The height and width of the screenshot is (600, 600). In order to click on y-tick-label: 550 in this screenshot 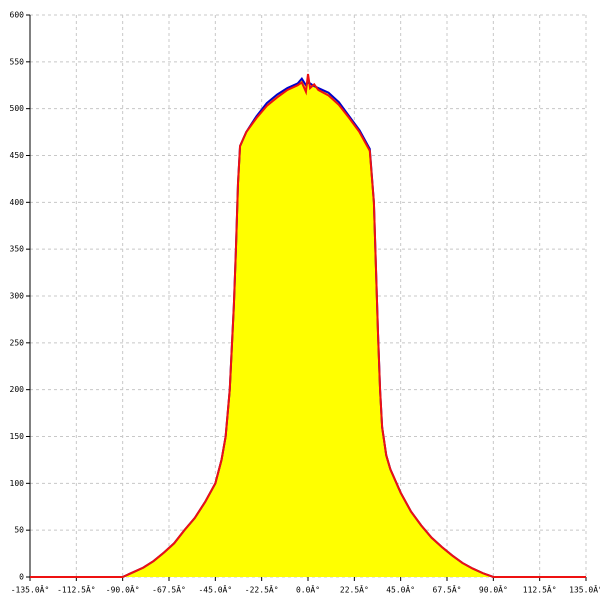, I will do `click(17, 61)`.